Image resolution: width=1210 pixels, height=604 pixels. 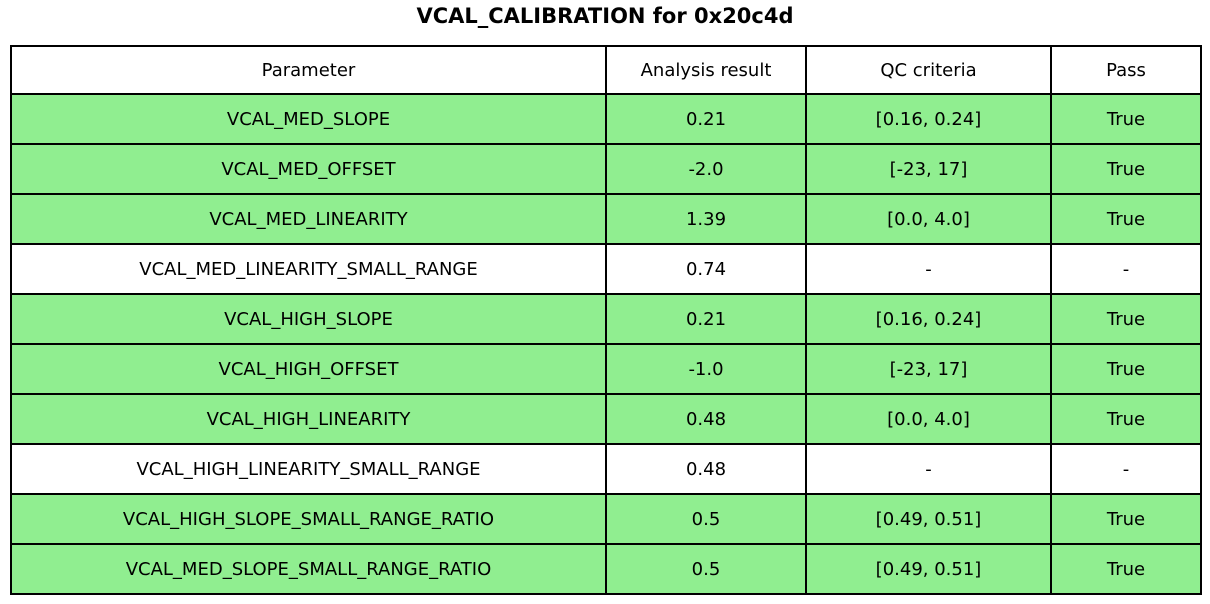 I want to click on table-row: VCAL_HIGH_SLOPE 0.21 [0.16, 0.24] True, so click(x=606, y=319).